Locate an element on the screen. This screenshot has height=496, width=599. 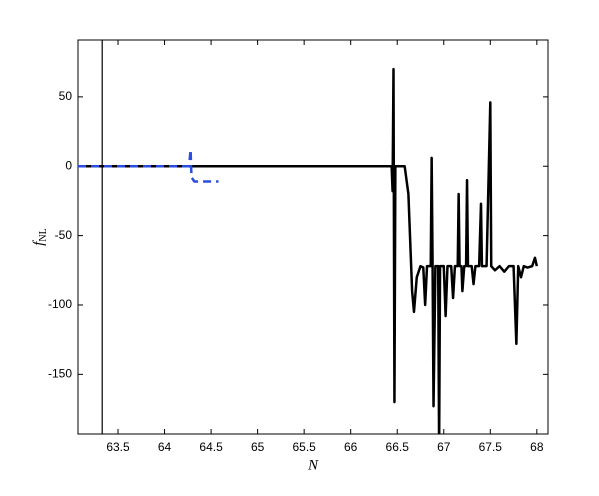
y-tick-label: -100 is located at coordinates (60, 304).